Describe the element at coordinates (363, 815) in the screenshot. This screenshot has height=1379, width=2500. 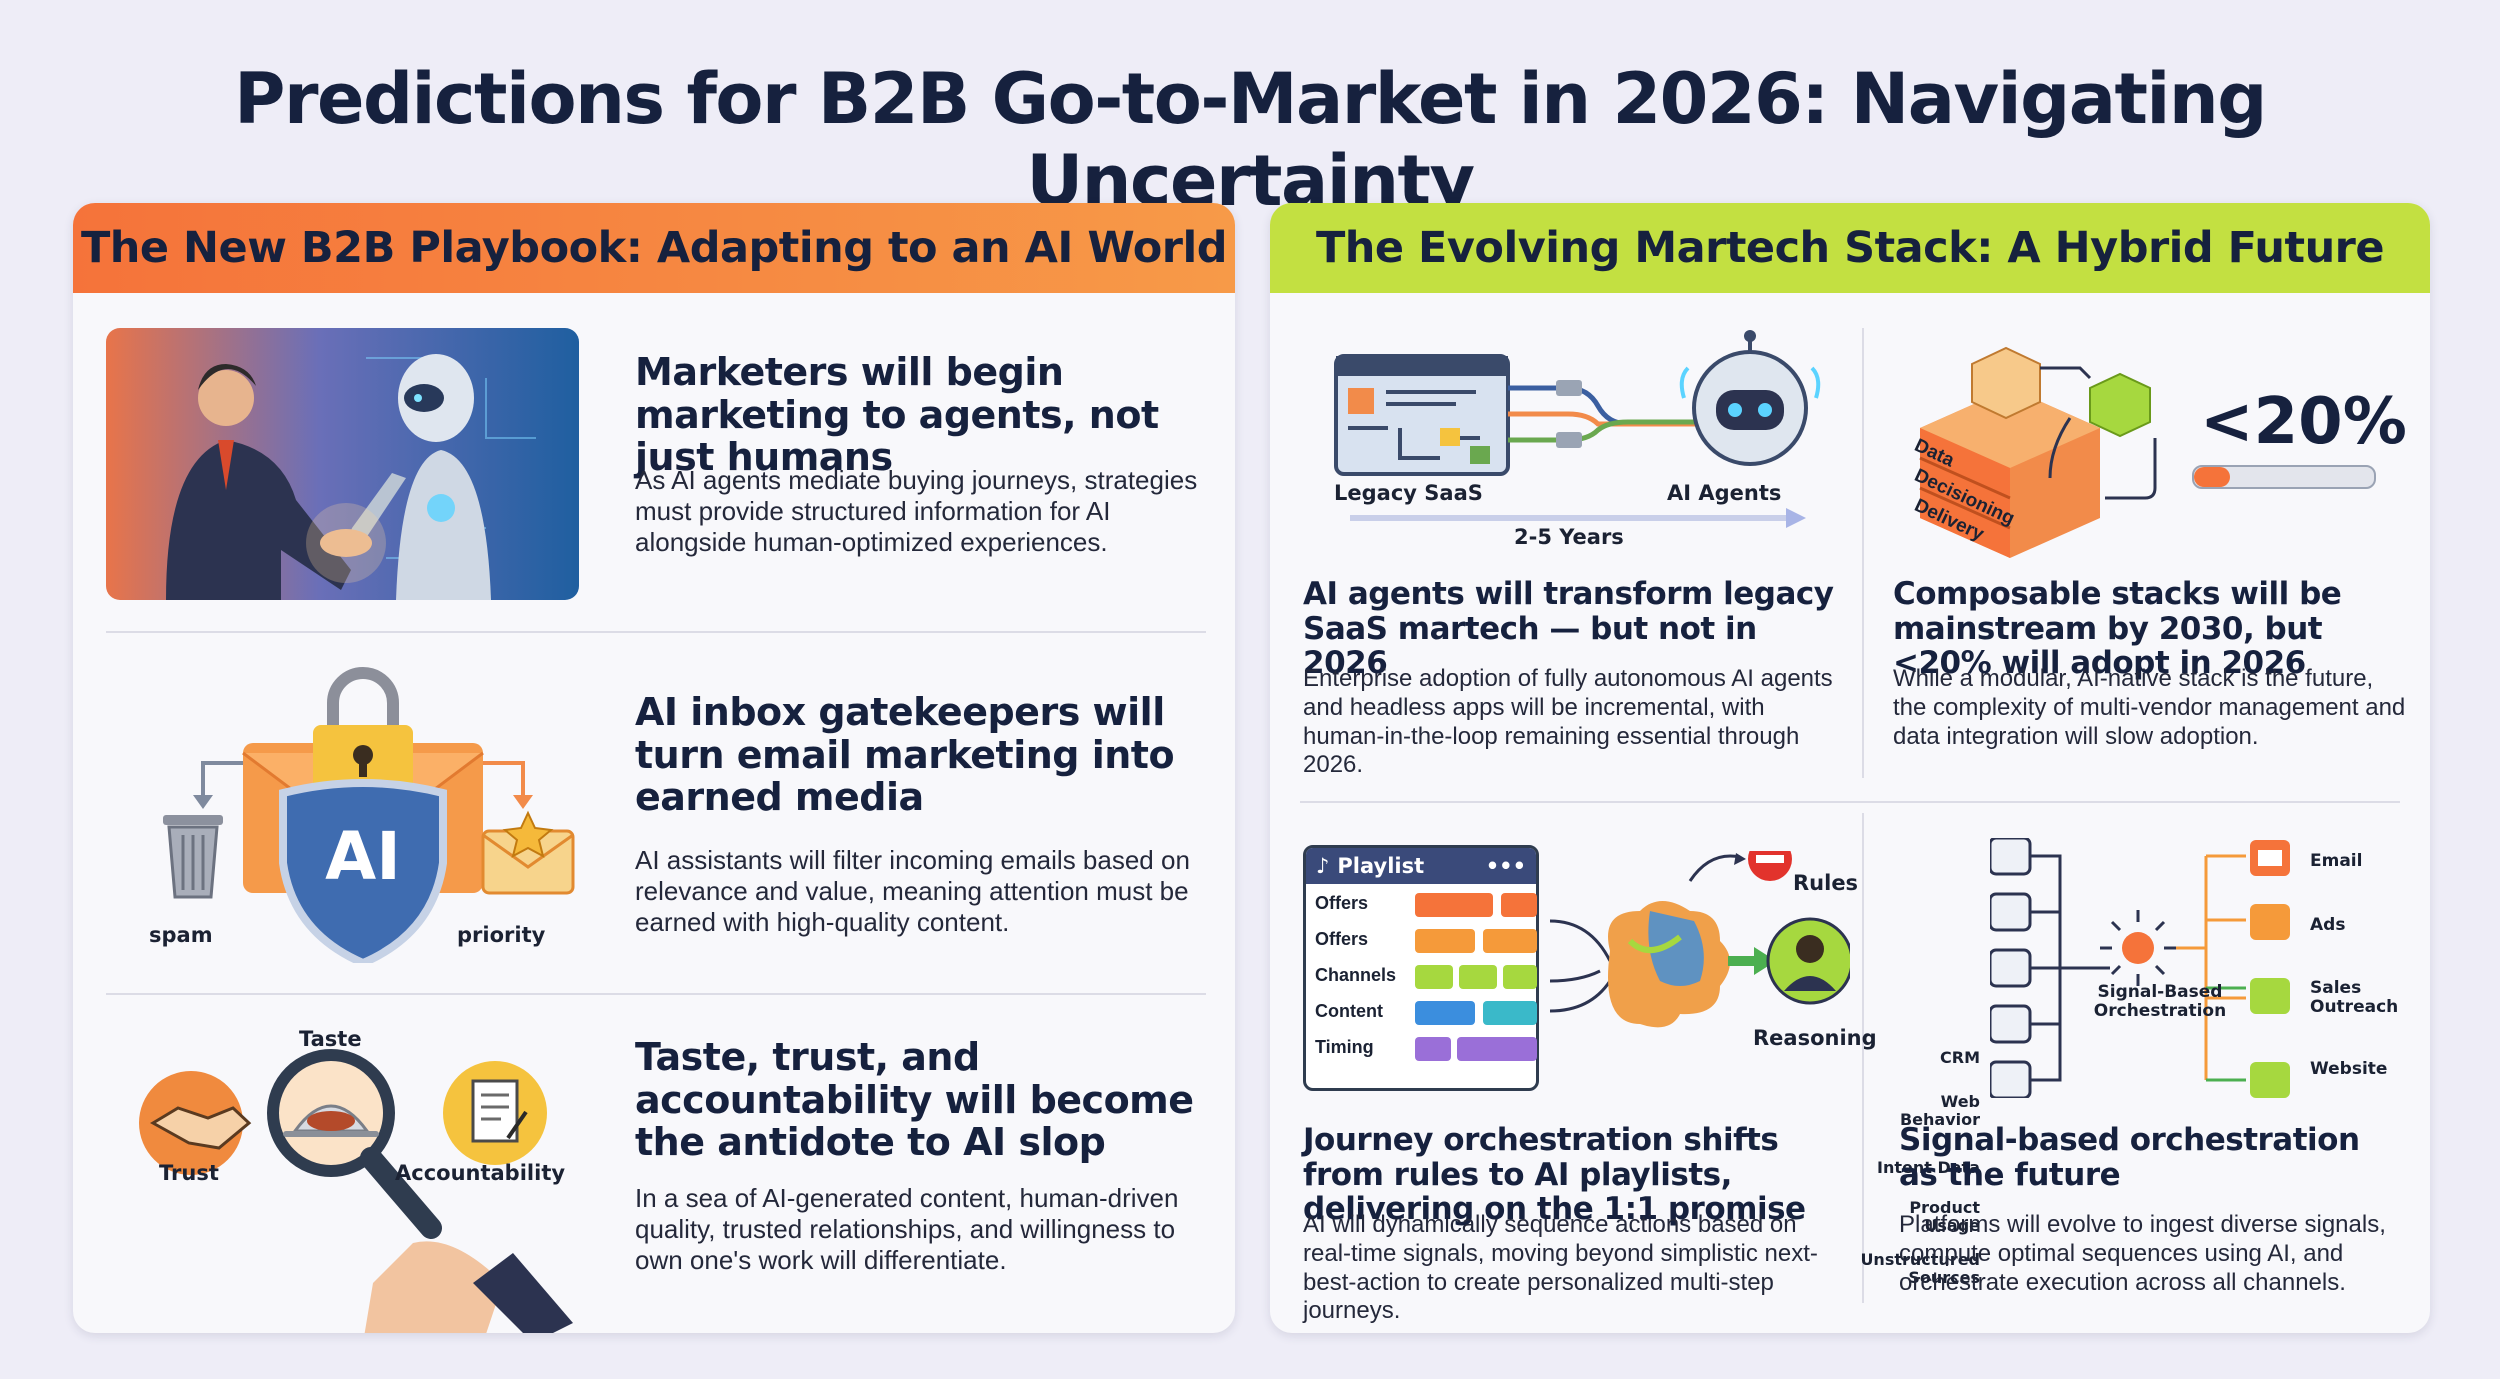
I see `email-gatekeeper-illustration: AI` at that location.